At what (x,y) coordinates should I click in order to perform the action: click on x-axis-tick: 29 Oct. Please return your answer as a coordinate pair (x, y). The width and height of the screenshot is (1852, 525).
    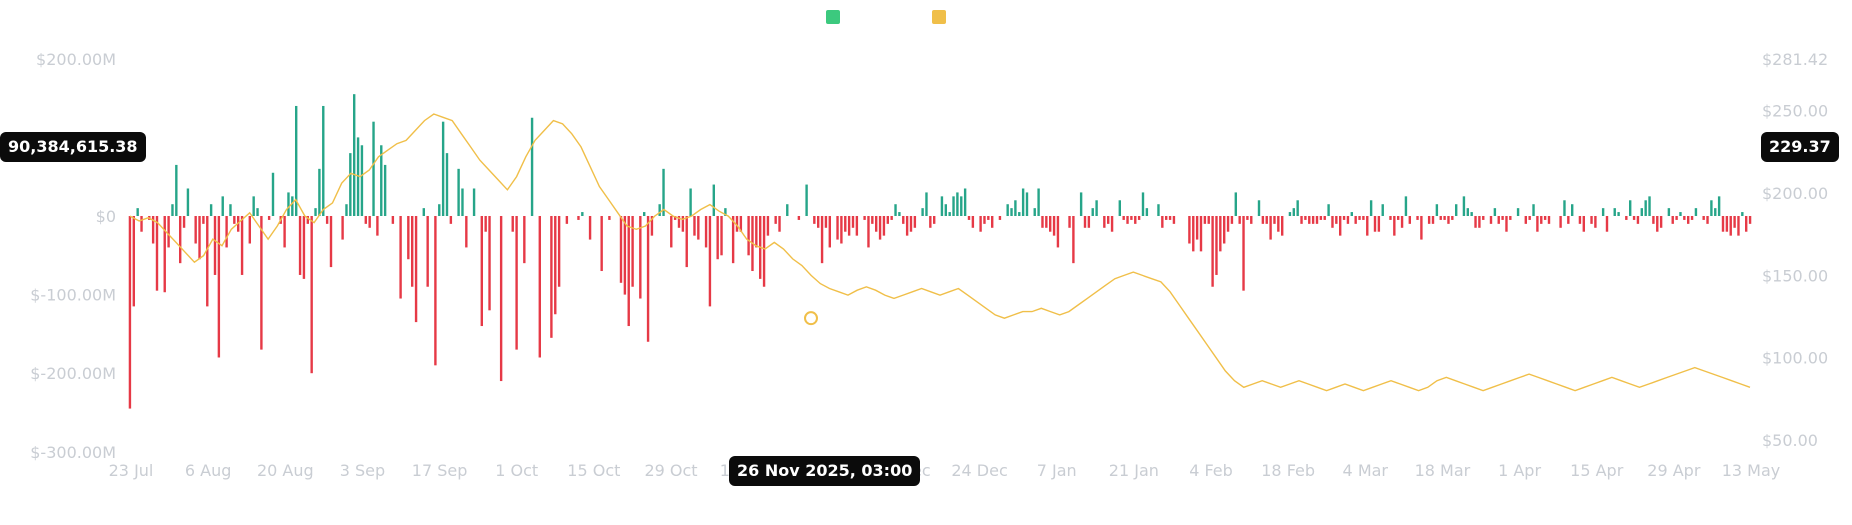
    Looking at the image, I should click on (670, 470).